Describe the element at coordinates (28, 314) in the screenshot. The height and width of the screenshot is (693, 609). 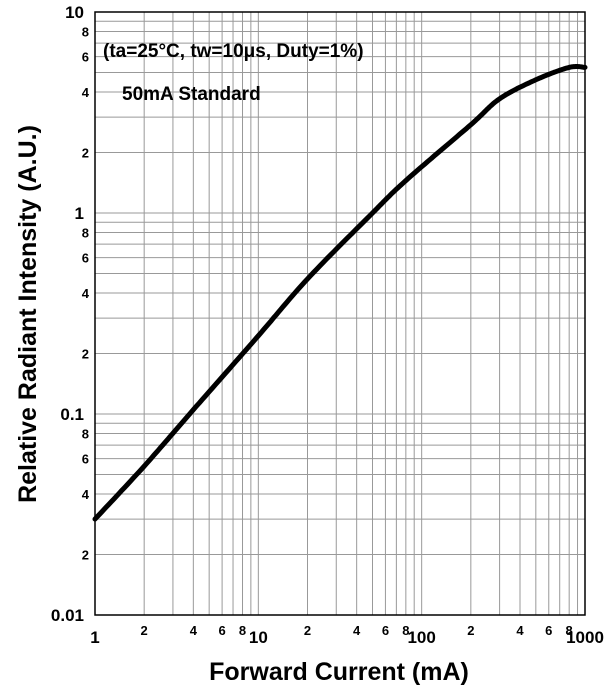
I see `y-axis-title: Relative Radiant Intensity (A.U.)` at that location.